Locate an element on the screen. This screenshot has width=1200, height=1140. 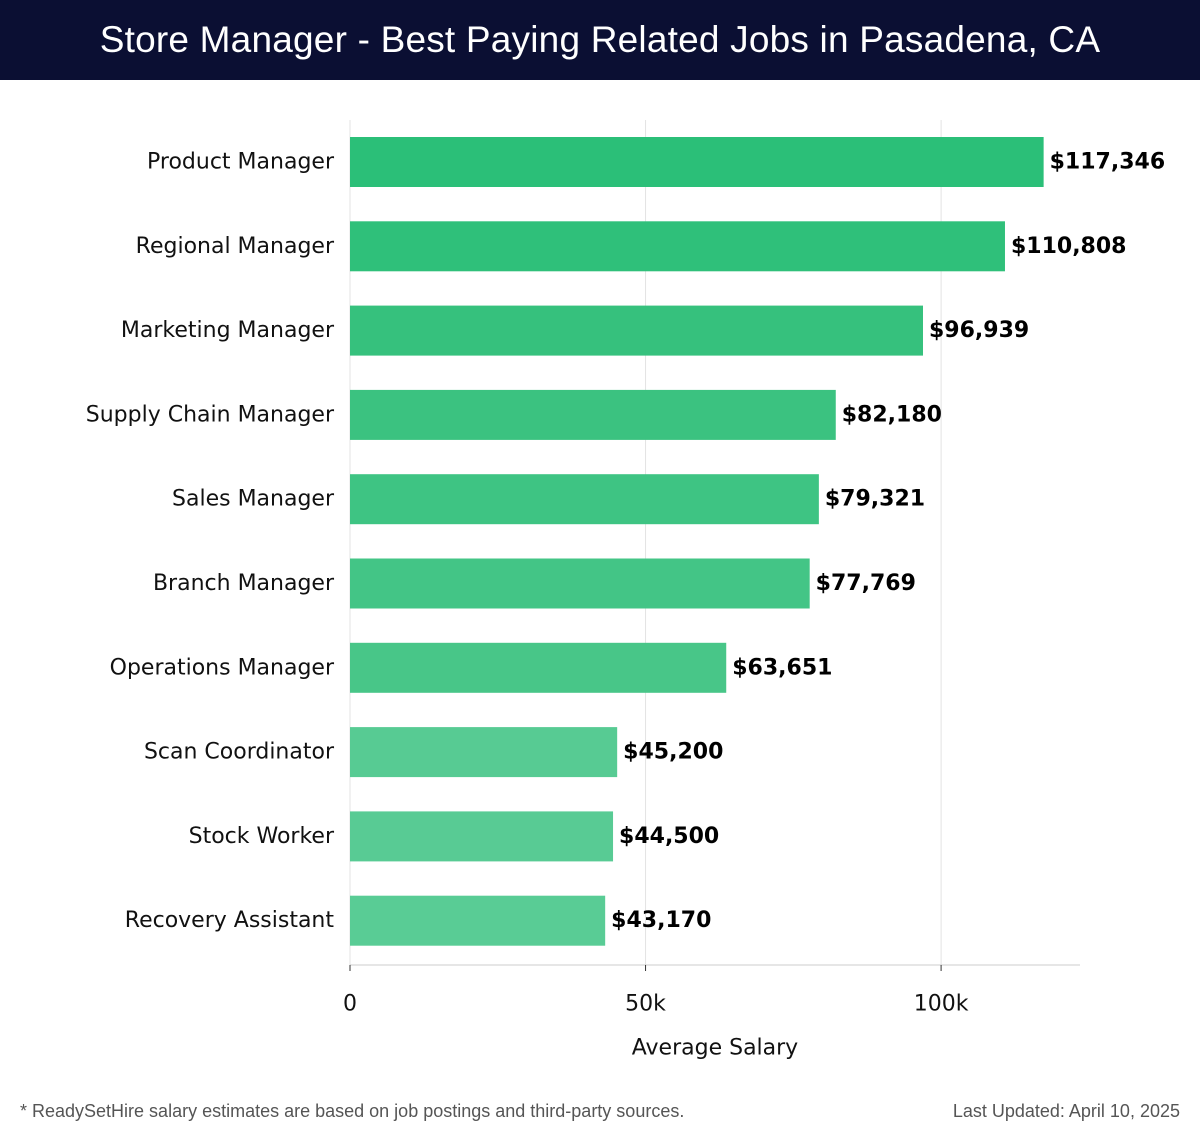
category-label: Operations Manager is located at coordinates (222, 667).